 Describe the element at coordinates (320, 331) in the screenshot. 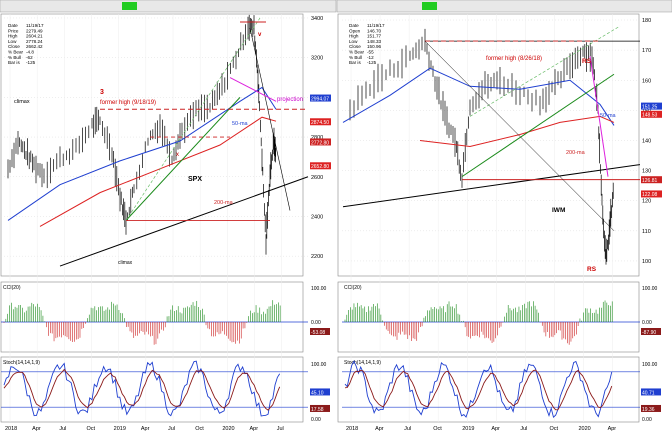

I see `cci-value-box` at that location.